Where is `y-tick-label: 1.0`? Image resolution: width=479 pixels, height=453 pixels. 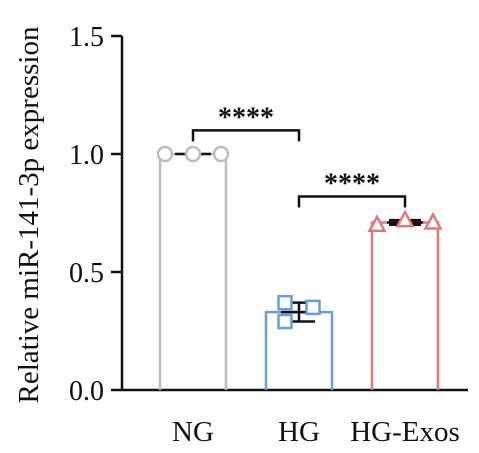 y-tick-label: 1.0 is located at coordinates (86, 155).